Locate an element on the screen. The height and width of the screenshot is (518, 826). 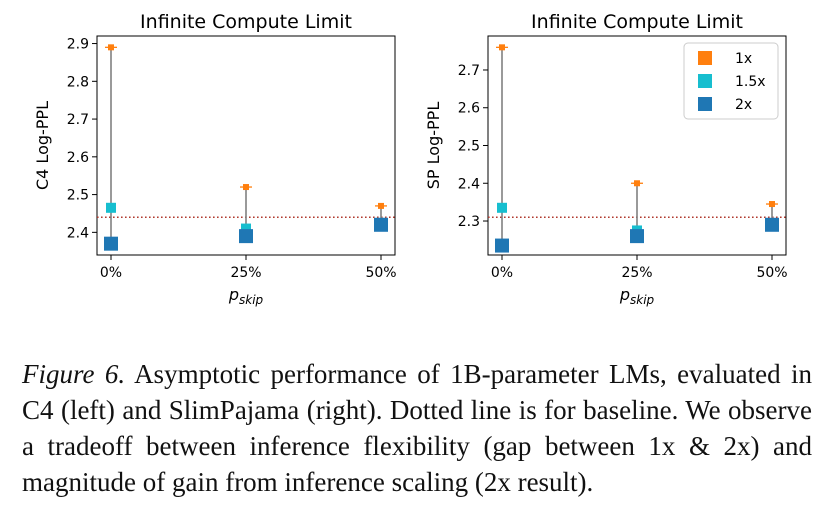
caption-label: Figure 6. is located at coordinates (74, 374).